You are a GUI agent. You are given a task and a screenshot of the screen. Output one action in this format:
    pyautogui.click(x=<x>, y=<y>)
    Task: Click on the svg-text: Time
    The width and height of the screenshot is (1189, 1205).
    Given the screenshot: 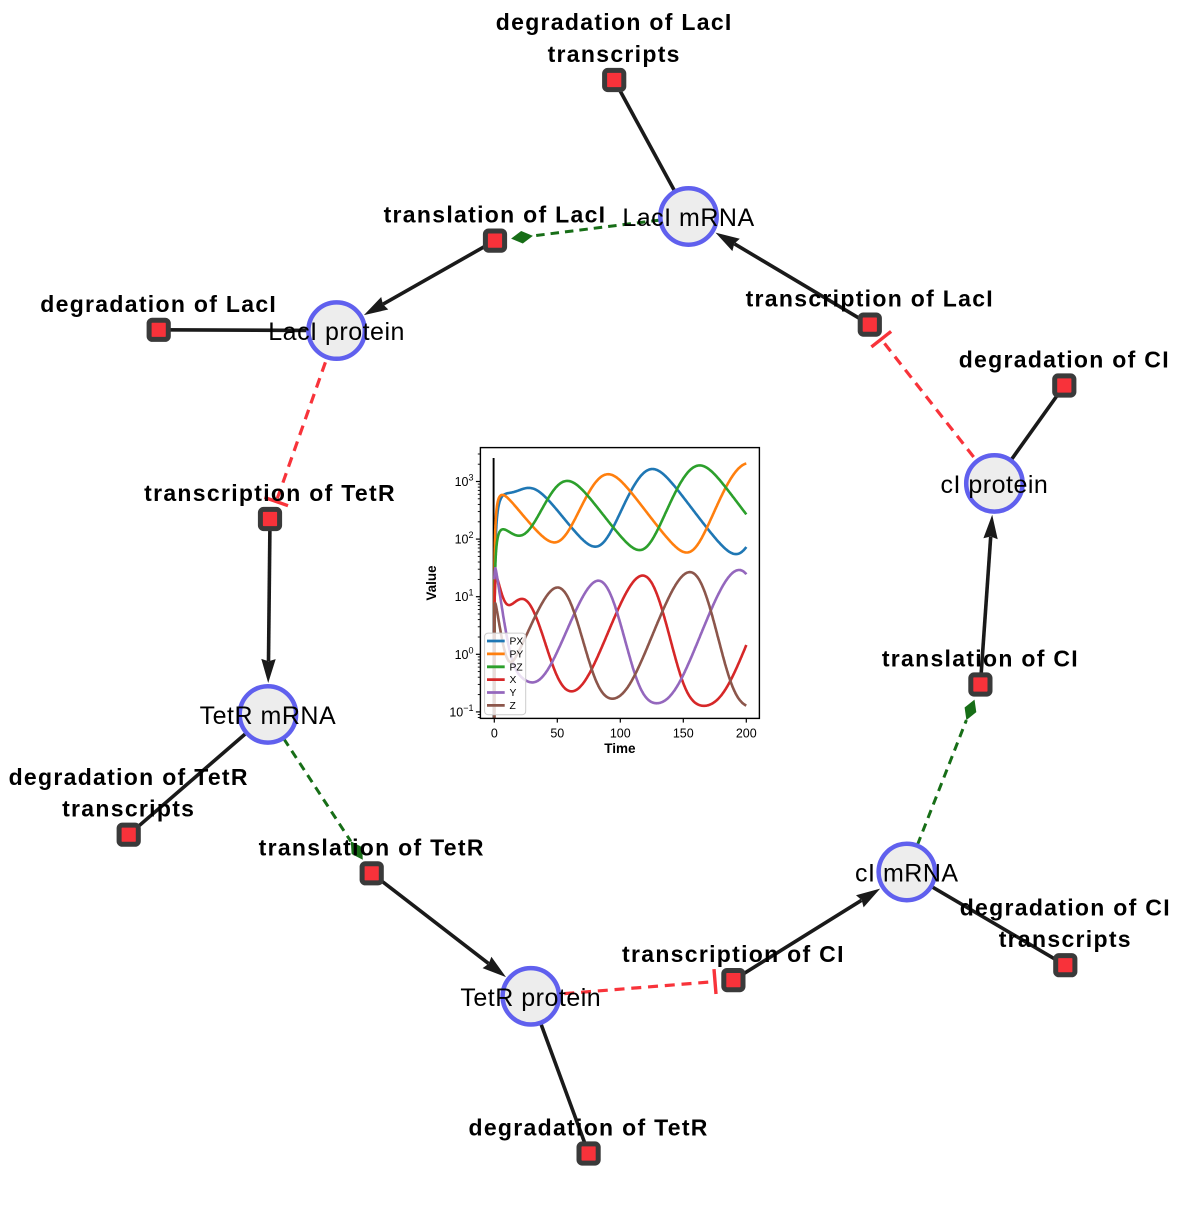 What is the action you would take?
    pyautogui.click(x=620, y=748)
    